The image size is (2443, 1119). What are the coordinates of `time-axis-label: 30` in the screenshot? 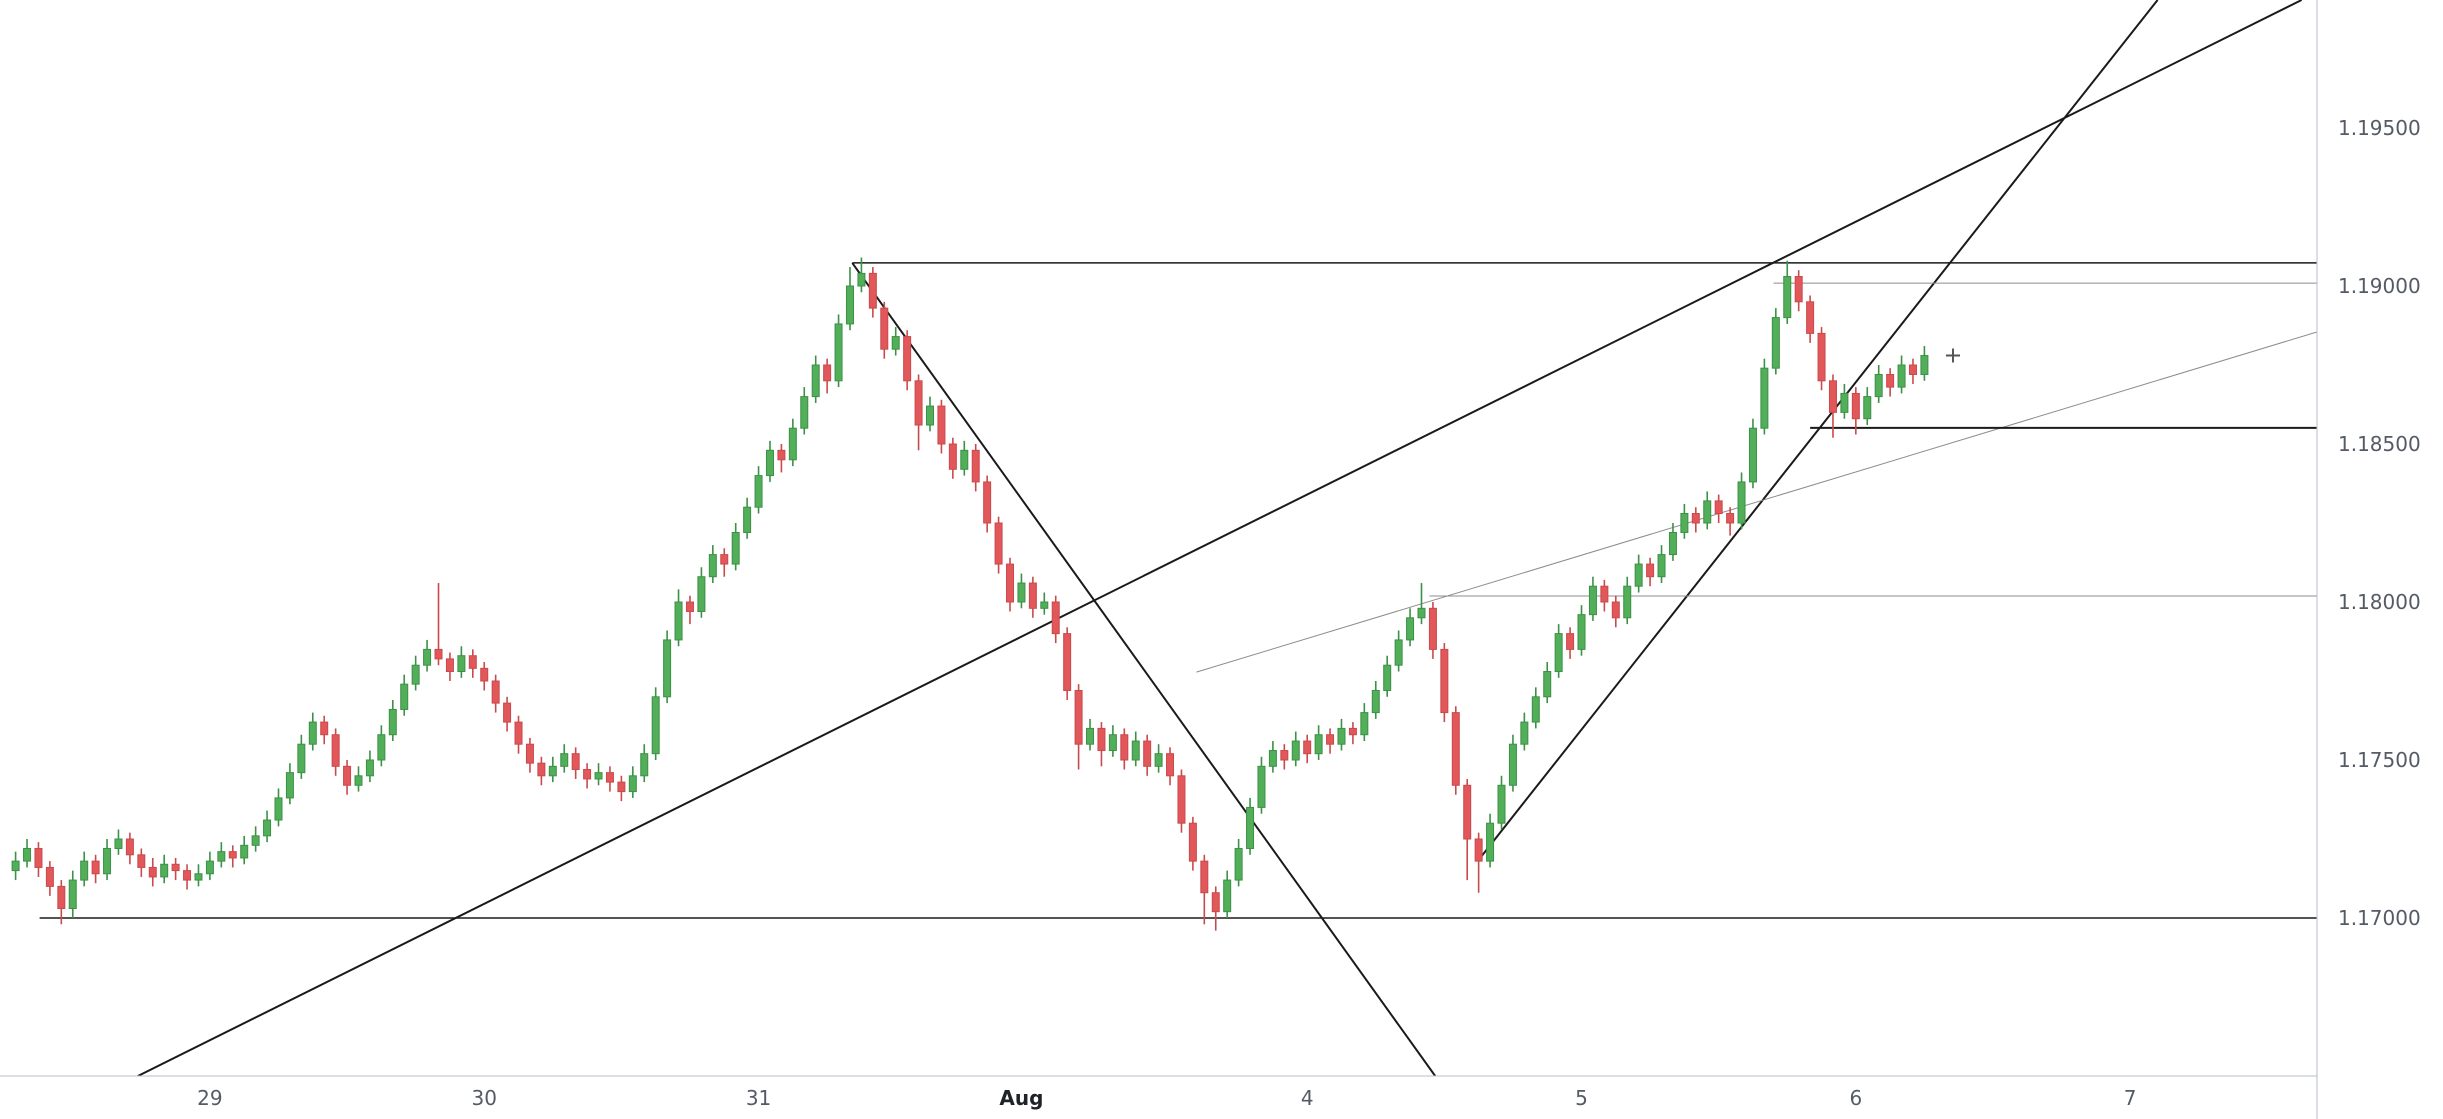 It's located at (484, 1098).